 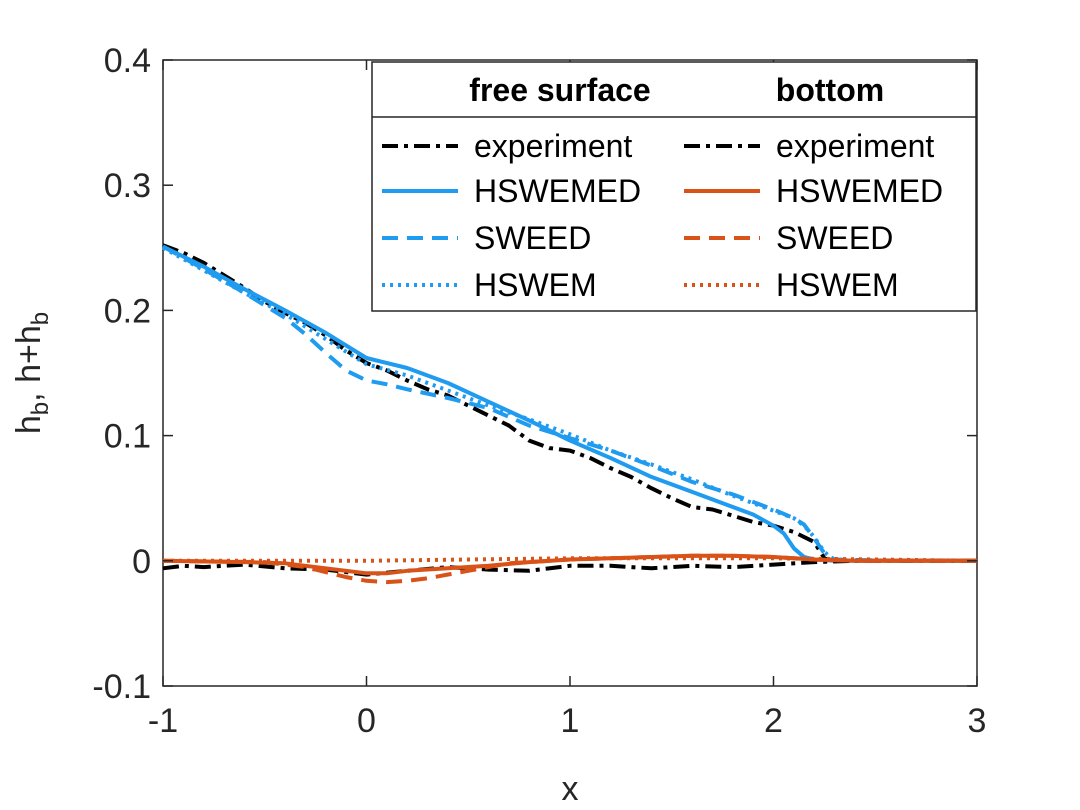 What do you see at coordinates (532, 238) in the screenshot?
I see `legend-label-free-sweed: SWEED` at bounding box center [532, 238].